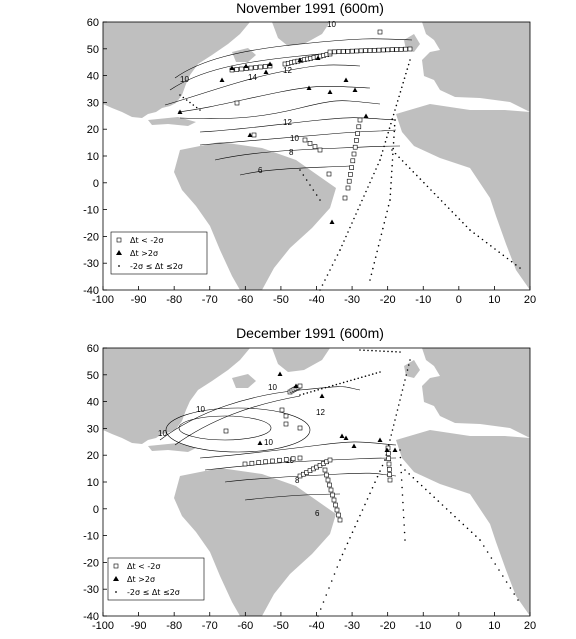 The height and width of the screenshot is (639, 576). What do you see at coordinates (174, 626) in the screenshot?
I see `x-tick-label: -80` at bounding box center [174, 626].